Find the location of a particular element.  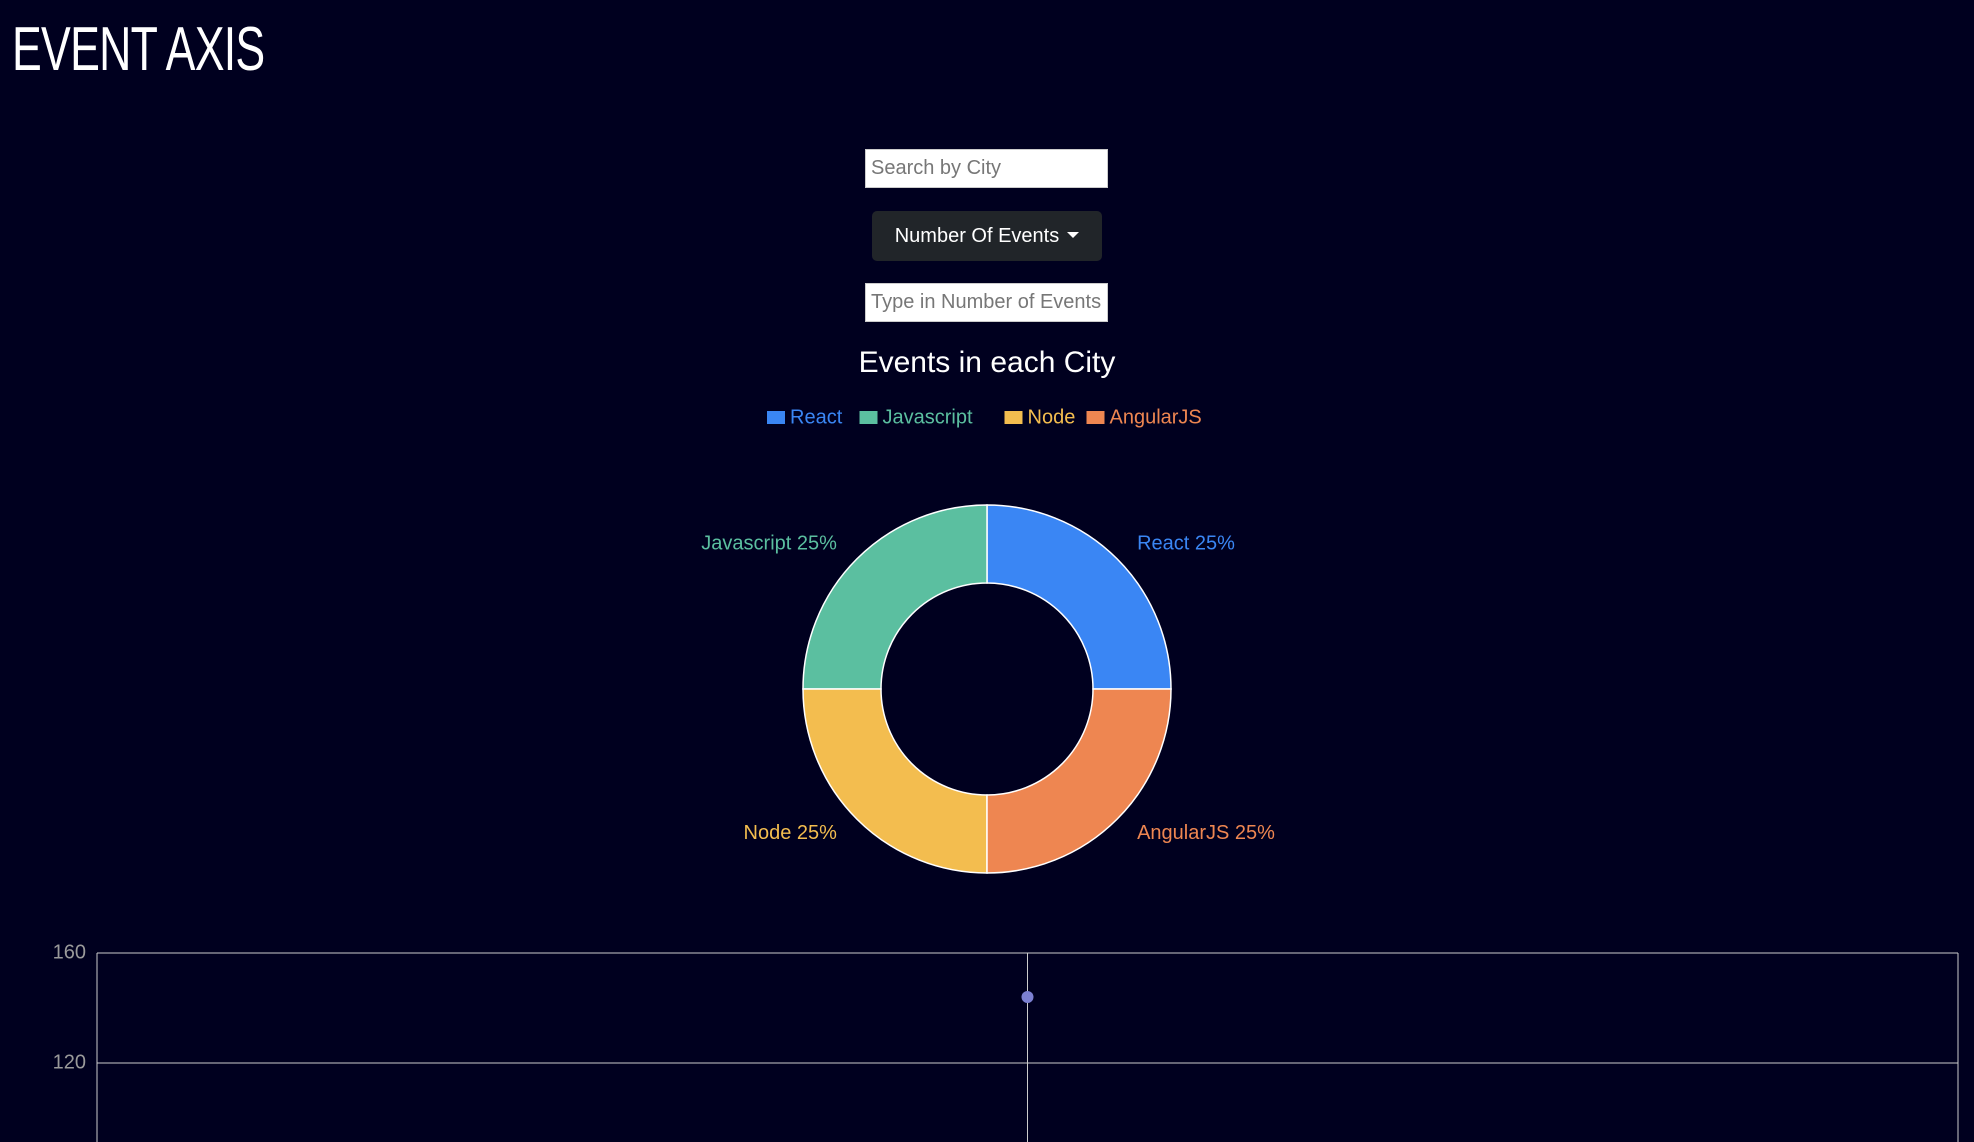

point is located at coordinates (1027, 997).